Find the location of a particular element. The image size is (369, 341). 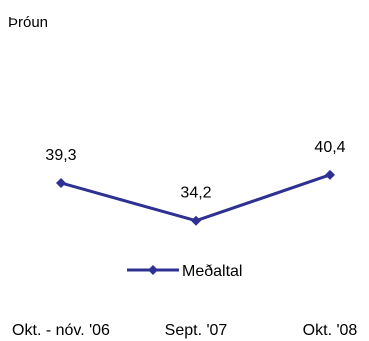

chart-title: Þróun is located at coordinates (28, 22).